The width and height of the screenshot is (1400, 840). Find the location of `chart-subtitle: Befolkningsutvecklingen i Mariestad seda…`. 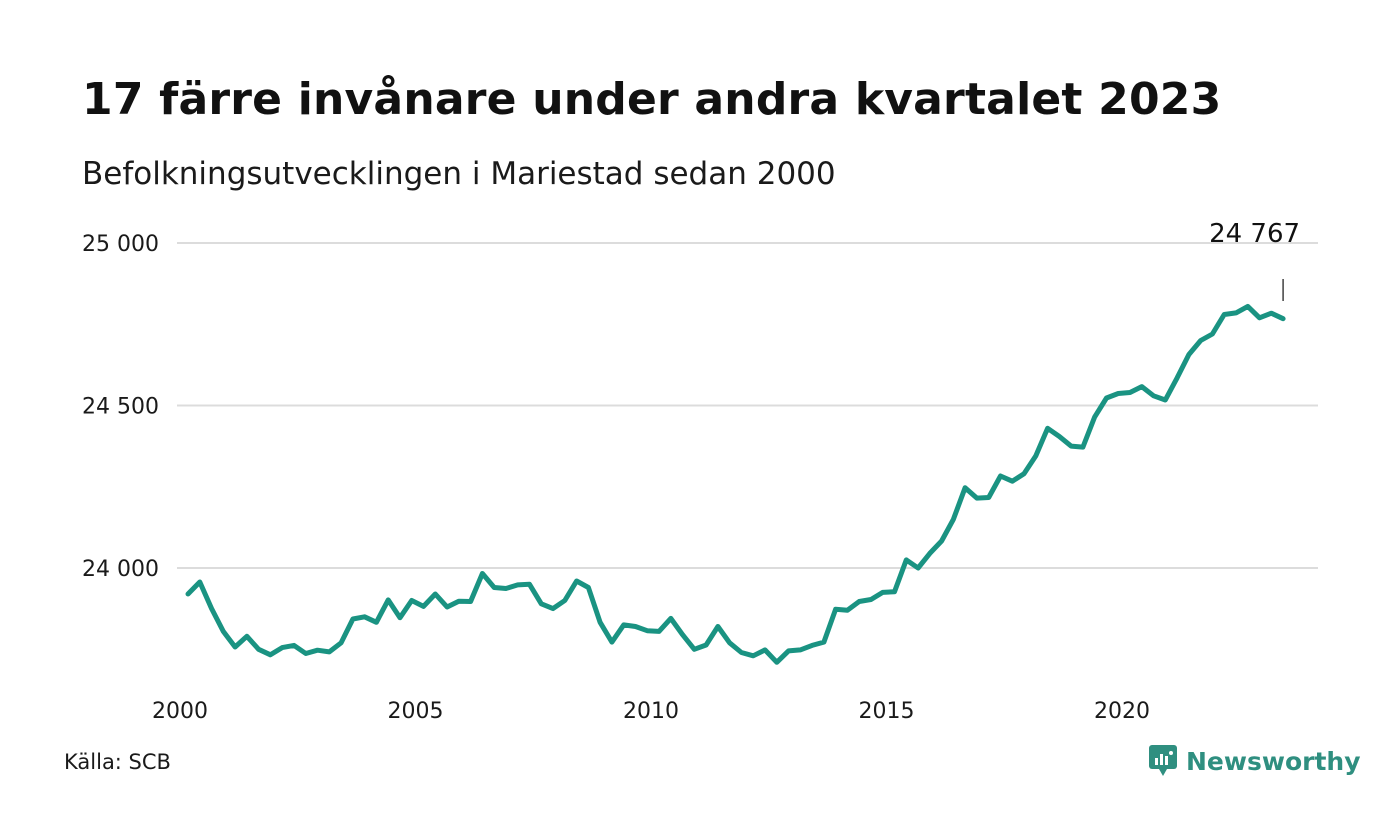

chart-subtitle: Befolkningsutvecklingen i Mariestad seda… is located at coordinates (459, 174).